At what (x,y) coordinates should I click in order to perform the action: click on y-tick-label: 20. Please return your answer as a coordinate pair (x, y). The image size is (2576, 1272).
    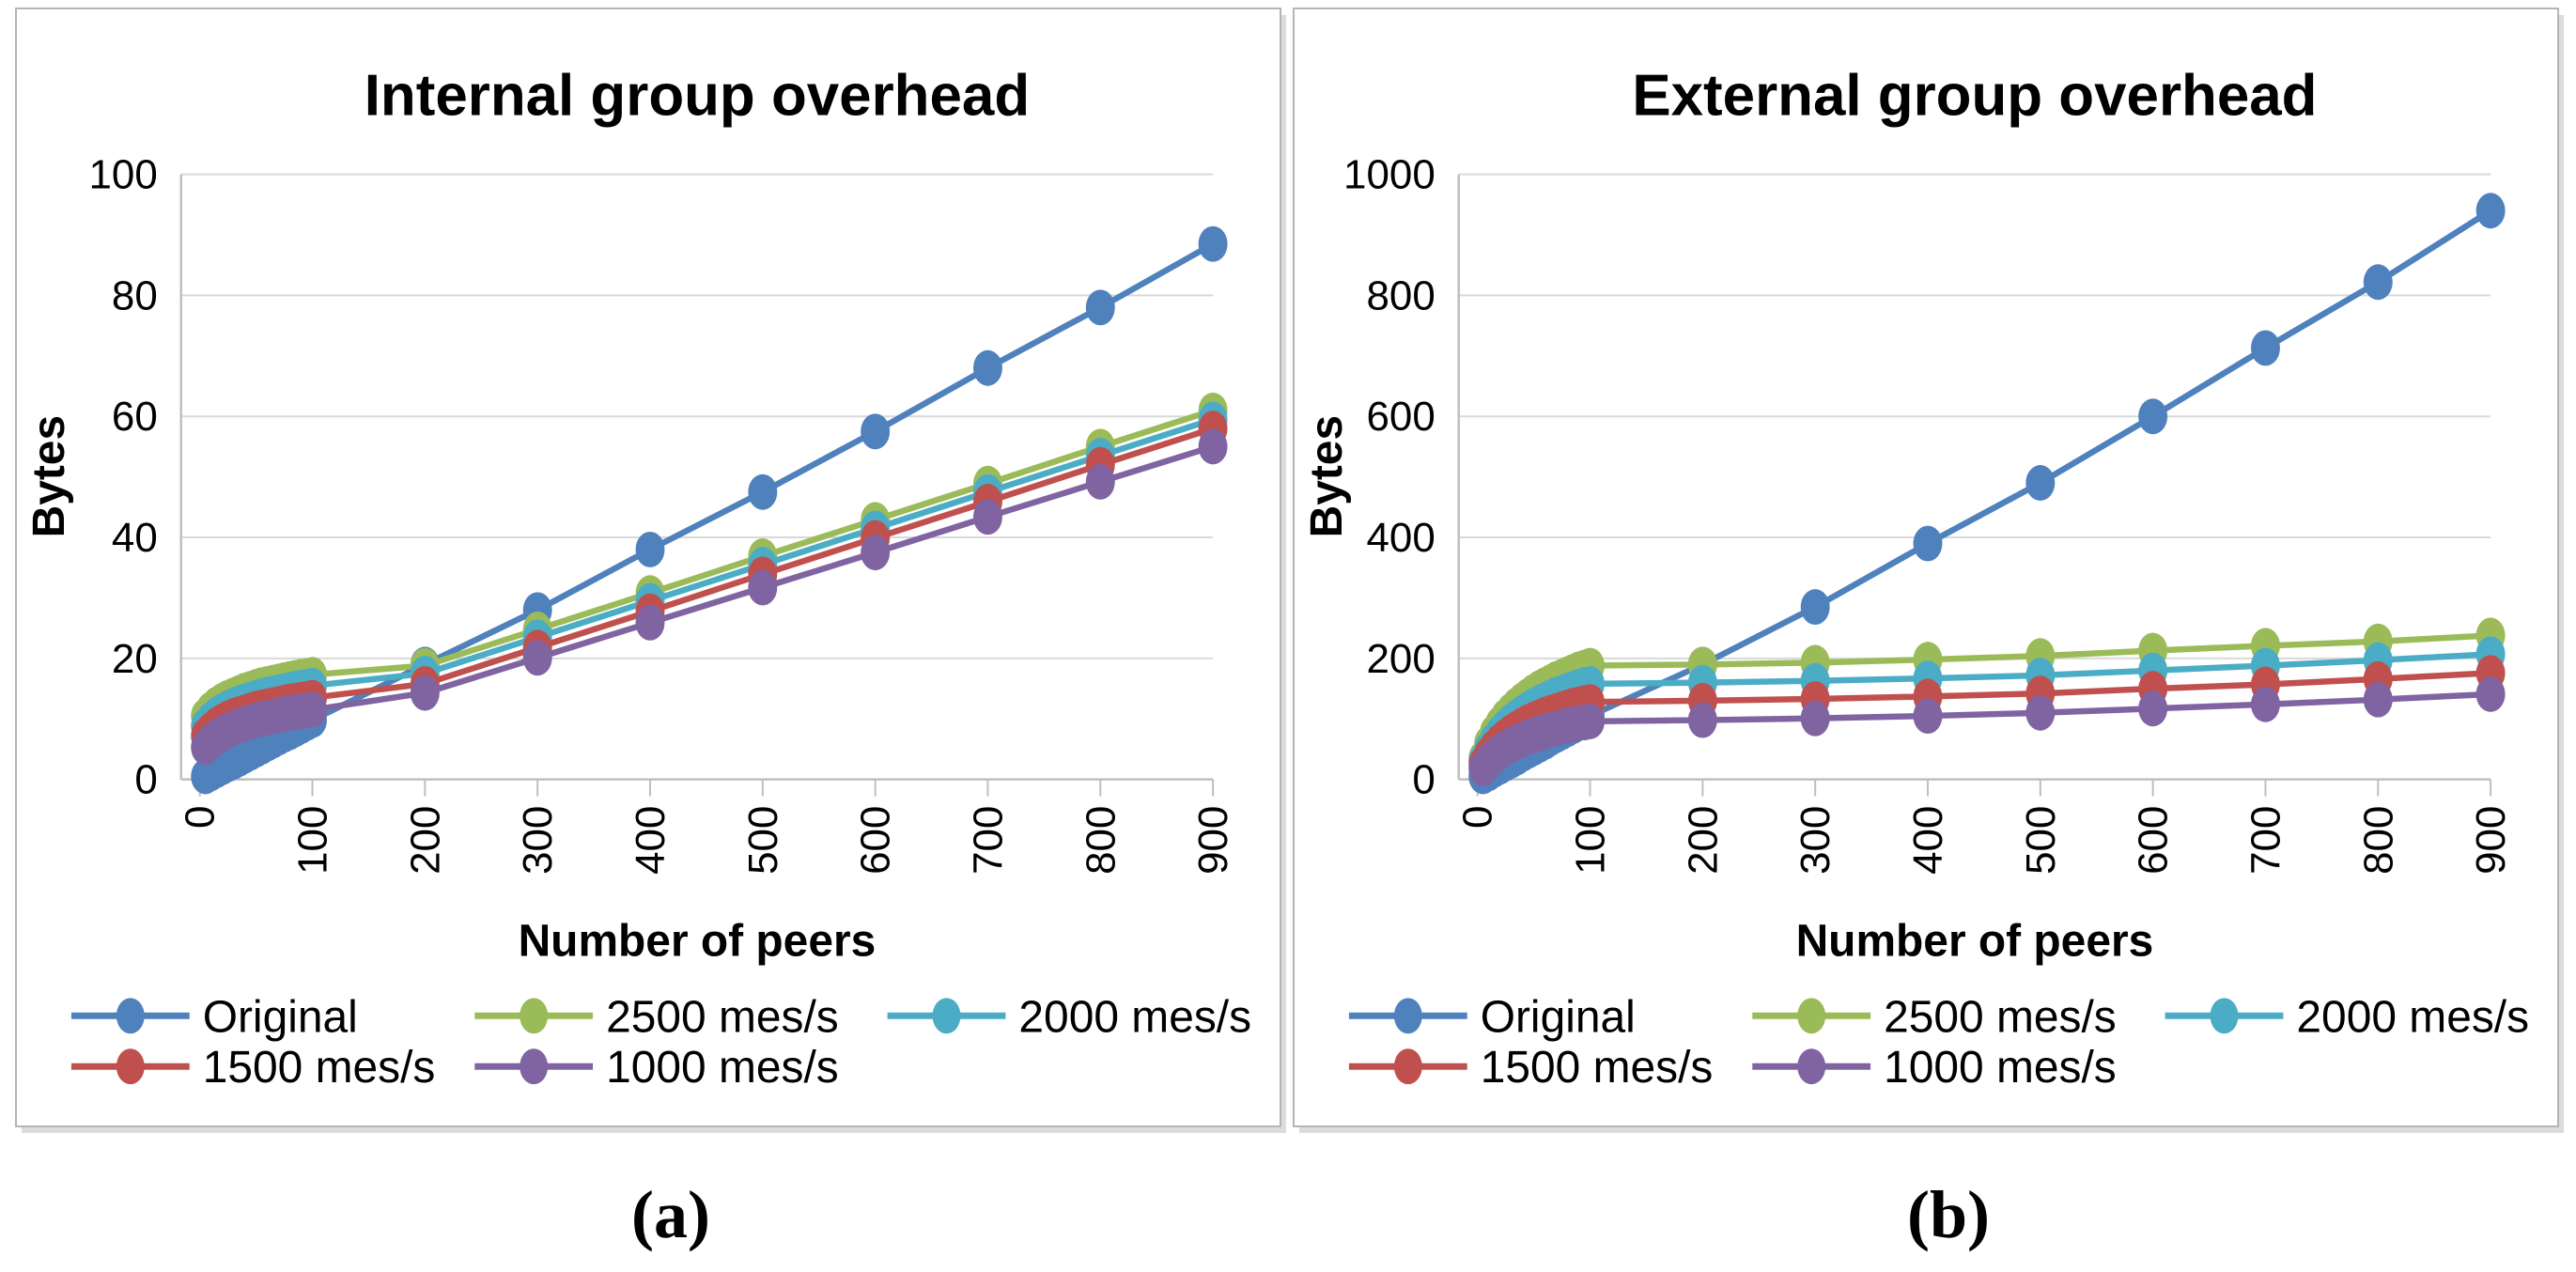
    Looking at the image, I should click on (135, 659).